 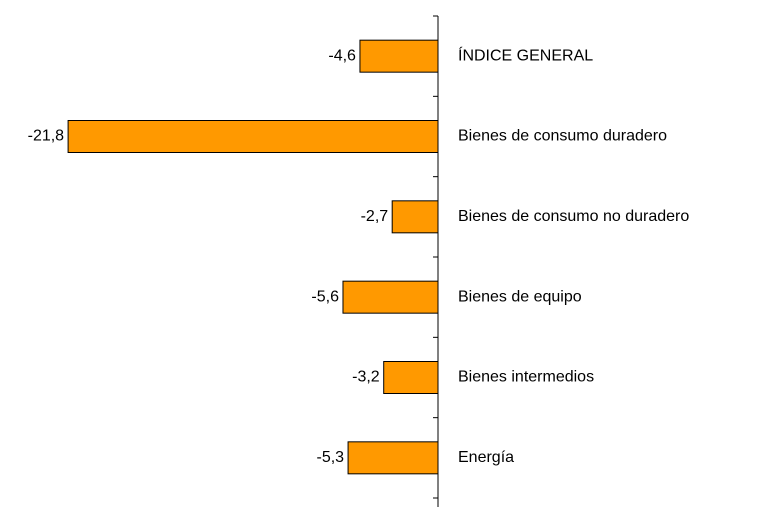 I want to click on category-label: Bienes de consumo duradero, so click(x=562, y=136).